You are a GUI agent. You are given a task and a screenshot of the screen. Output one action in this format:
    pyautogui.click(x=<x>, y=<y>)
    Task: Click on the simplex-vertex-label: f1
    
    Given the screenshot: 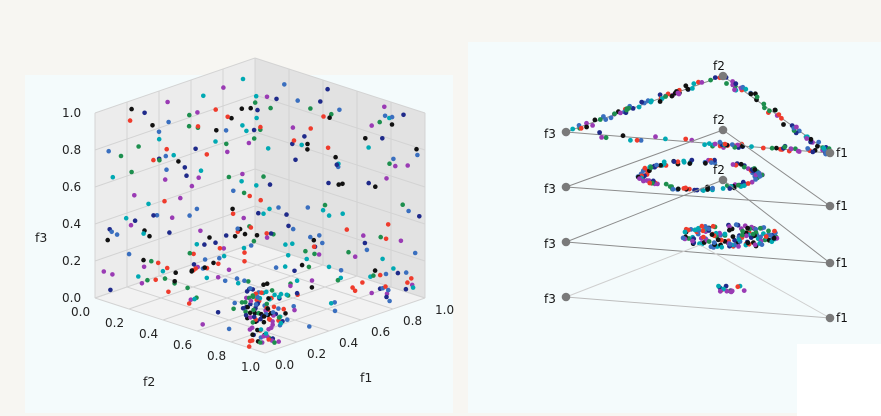 What is the action you would take?
    pyautogui.click(x=842, y=263)
    